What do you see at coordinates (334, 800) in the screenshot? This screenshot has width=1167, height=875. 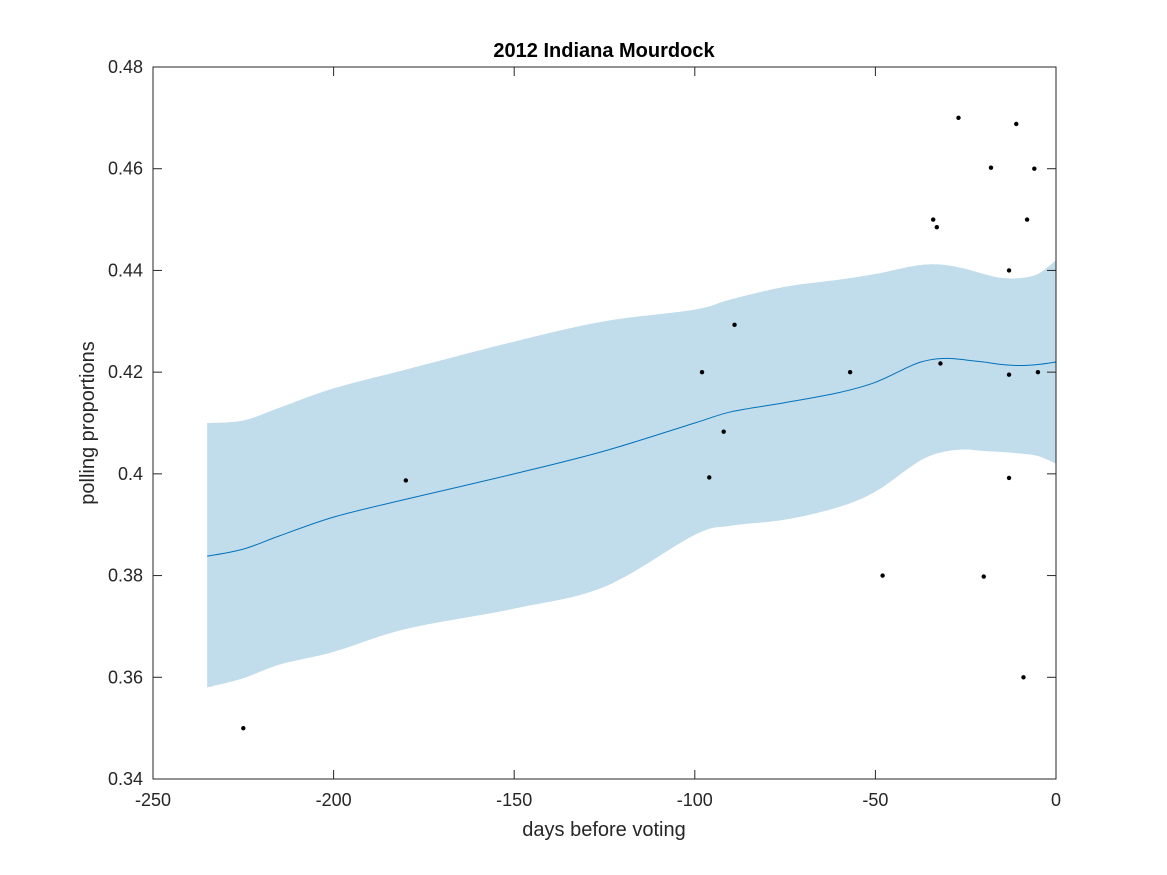 I see `x-tick-label: -200` at bounding box center [334, 800].